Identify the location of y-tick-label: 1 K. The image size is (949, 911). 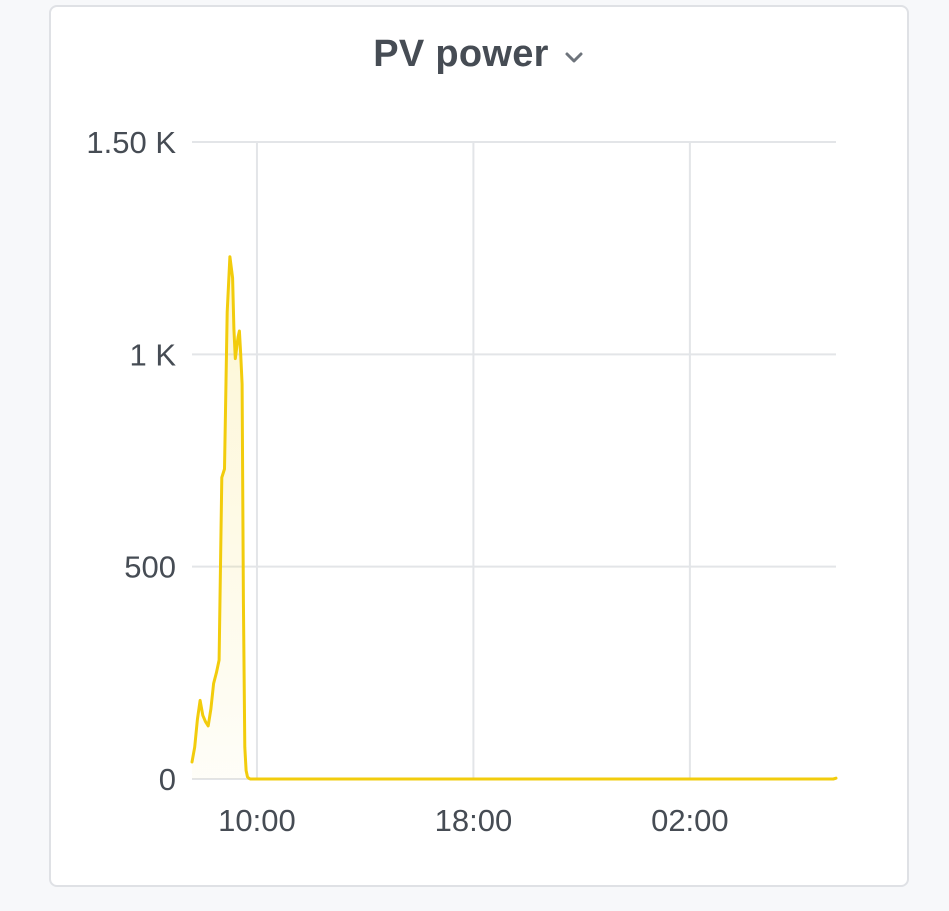
(152, 354).